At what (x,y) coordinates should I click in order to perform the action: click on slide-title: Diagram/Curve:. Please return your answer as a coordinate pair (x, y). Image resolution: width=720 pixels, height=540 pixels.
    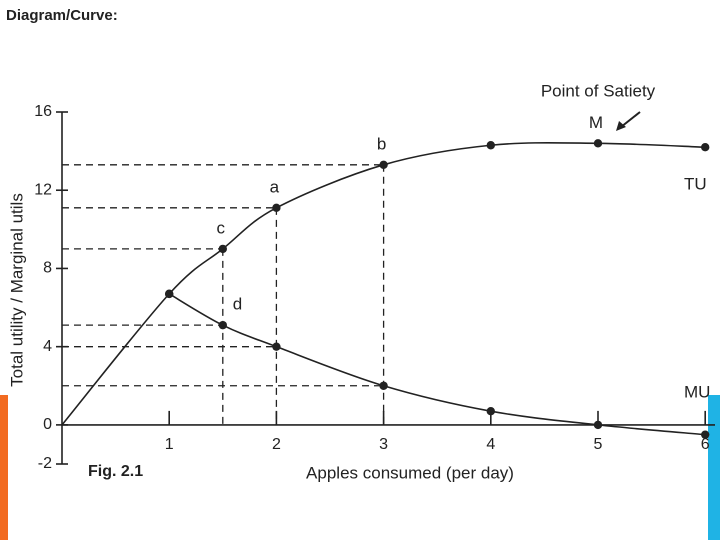
    Looking at the image, I should click on (62, 15).